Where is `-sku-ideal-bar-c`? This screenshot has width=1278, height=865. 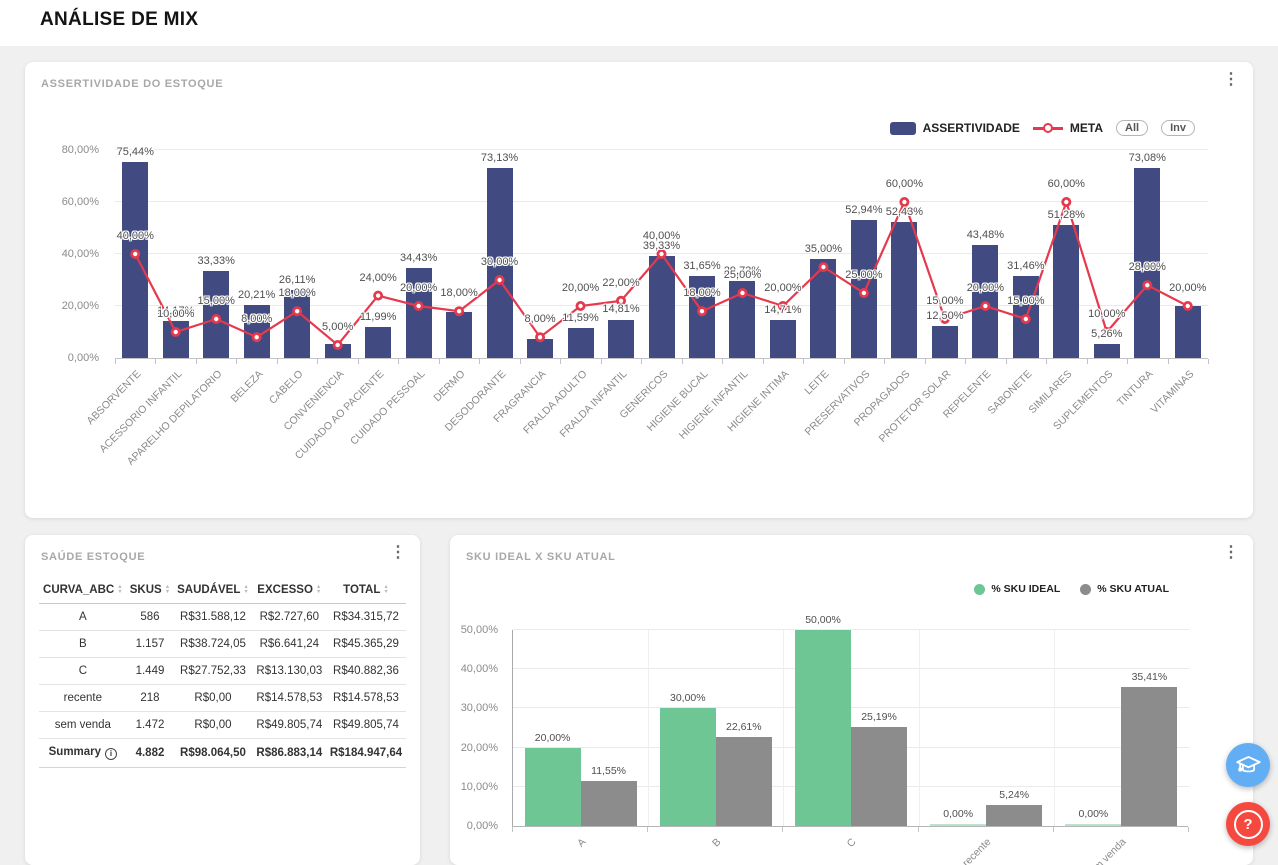 -sku-ideal-bar-c is located at coordinates (823, 728).